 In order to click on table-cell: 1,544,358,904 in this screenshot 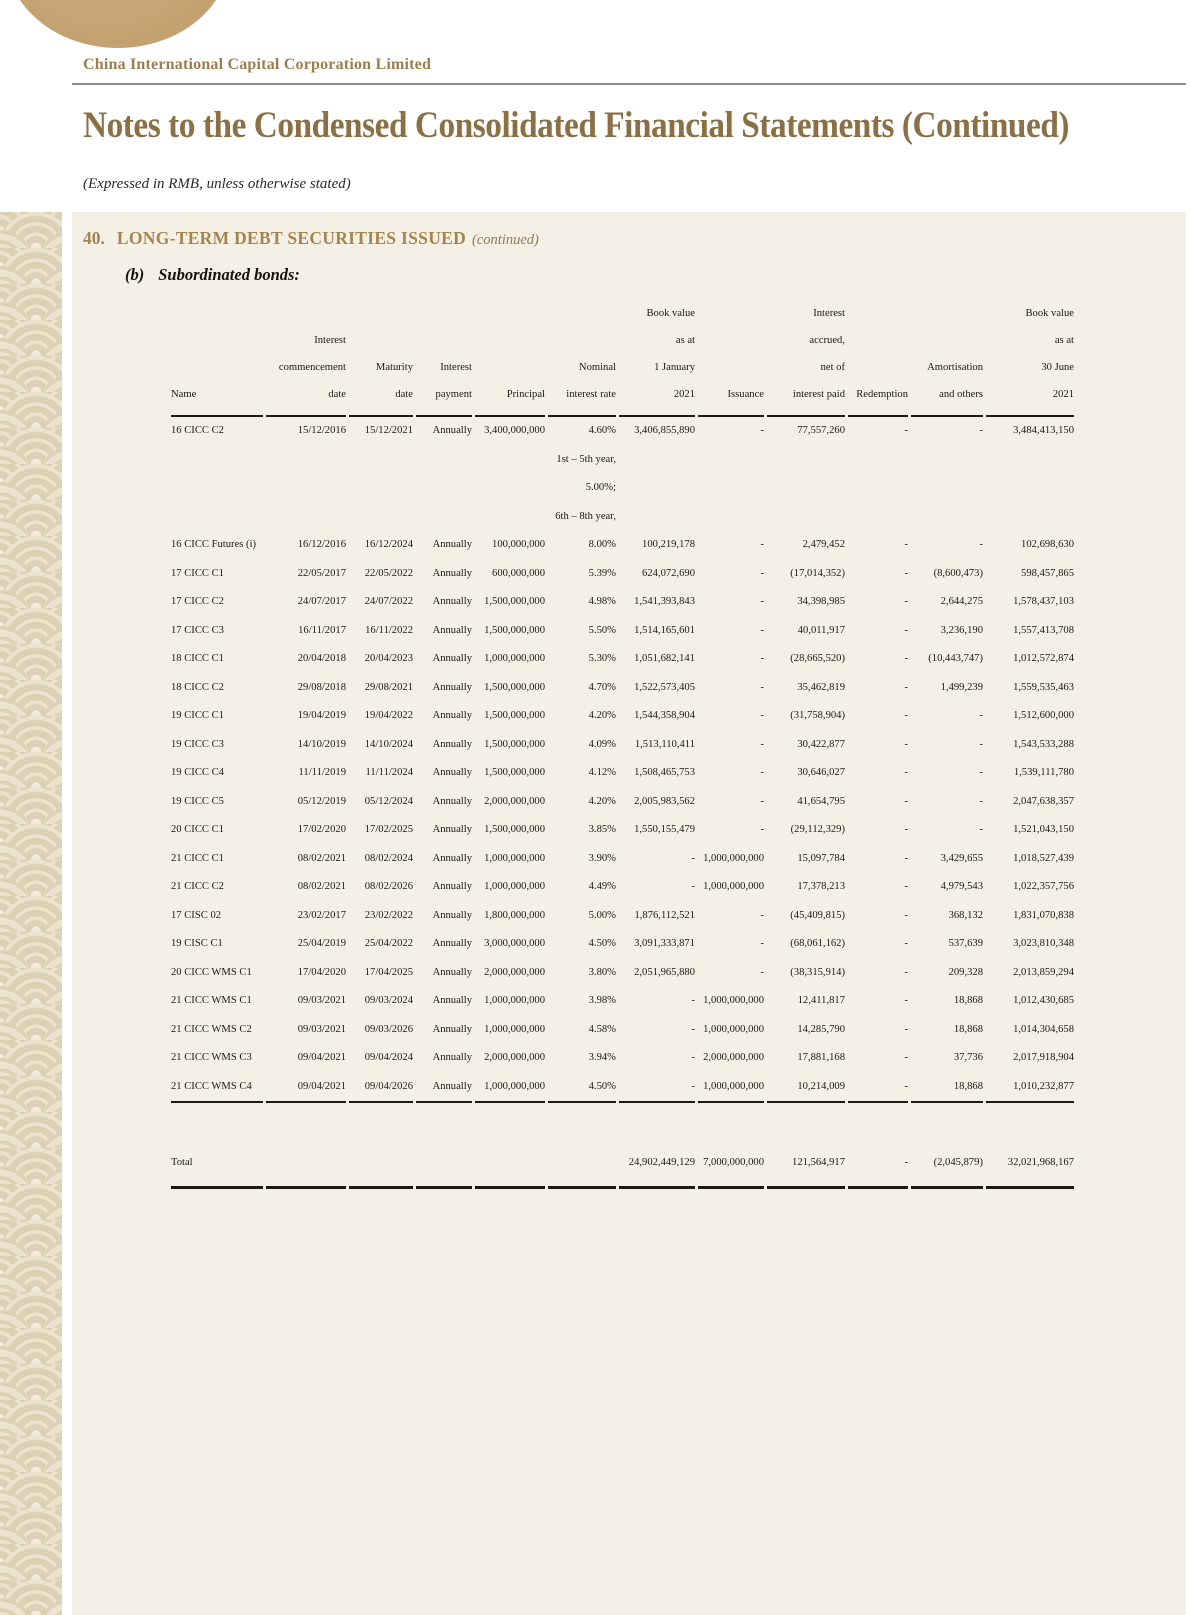, I will do `click(664, 715)`.